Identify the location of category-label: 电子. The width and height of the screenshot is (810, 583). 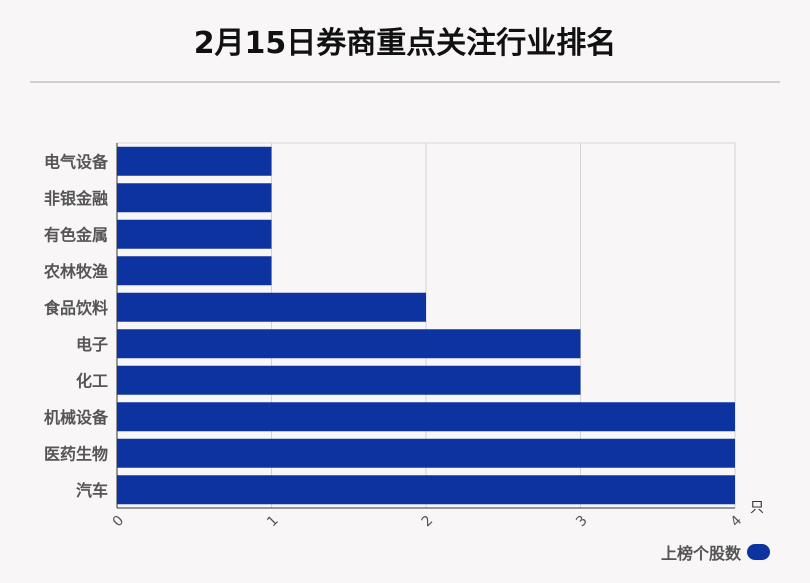
(92, 344).